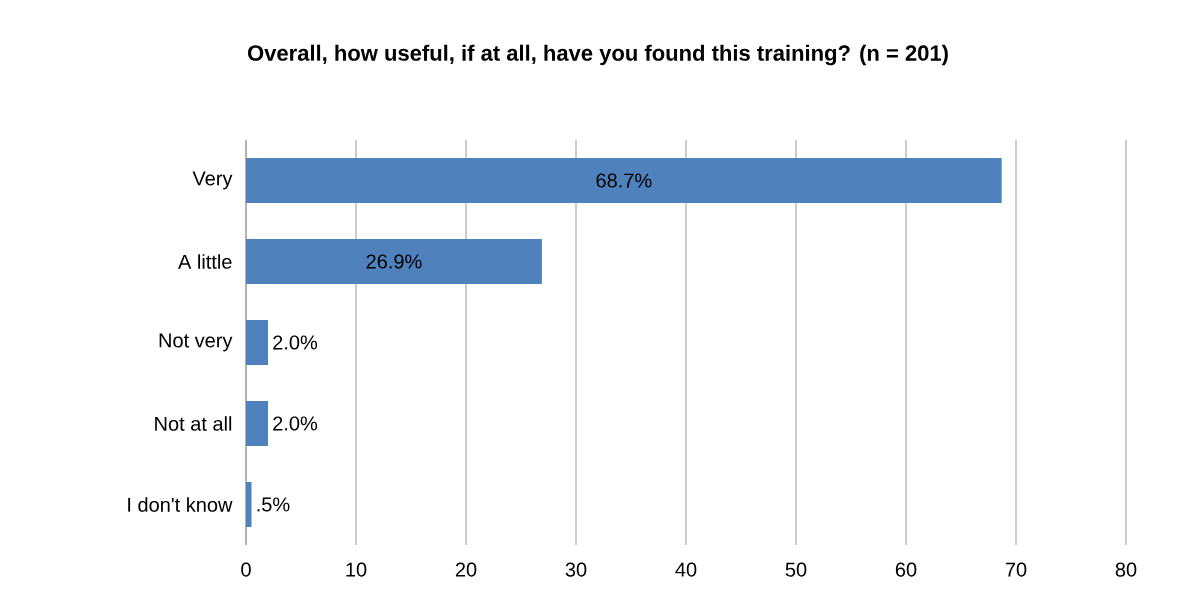  I want to click on x-tick-label: 70, so click(1016, 569).